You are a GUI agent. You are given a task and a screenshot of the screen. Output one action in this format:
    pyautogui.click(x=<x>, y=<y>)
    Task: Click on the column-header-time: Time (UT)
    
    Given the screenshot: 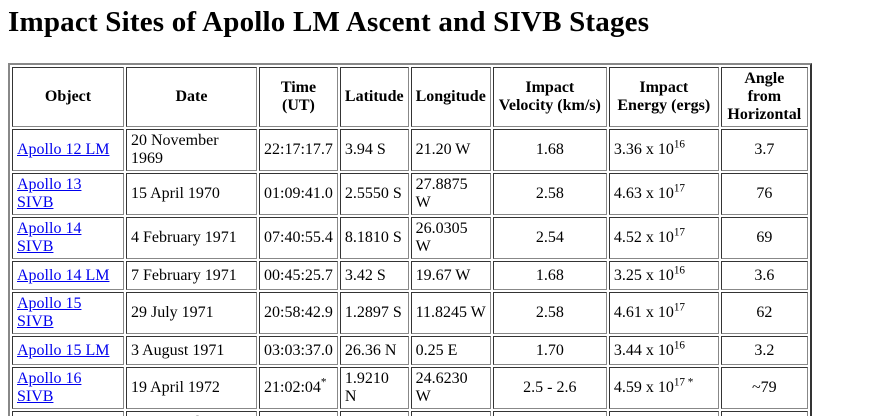 What is the action you would take?
    pyautogui.click(x=298, y=97)
    